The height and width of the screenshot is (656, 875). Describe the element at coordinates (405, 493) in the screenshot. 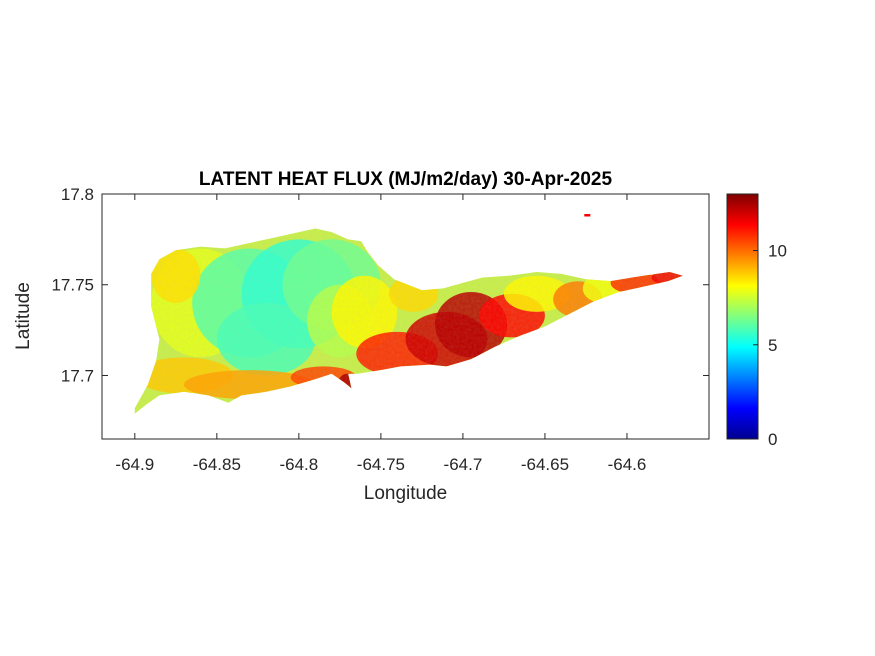

I see `x-axis-label: Longitude` at that location.